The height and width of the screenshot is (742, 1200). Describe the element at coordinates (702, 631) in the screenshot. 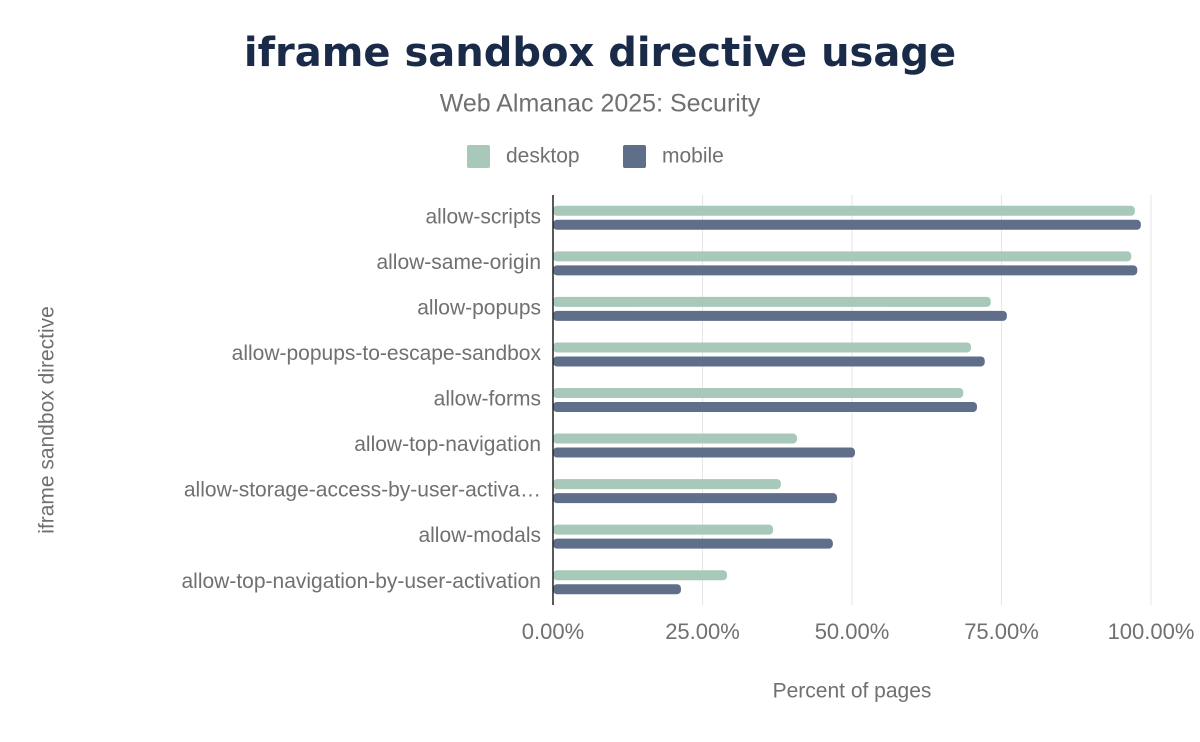

I see `x-tick-label: 25.00%` at that location.